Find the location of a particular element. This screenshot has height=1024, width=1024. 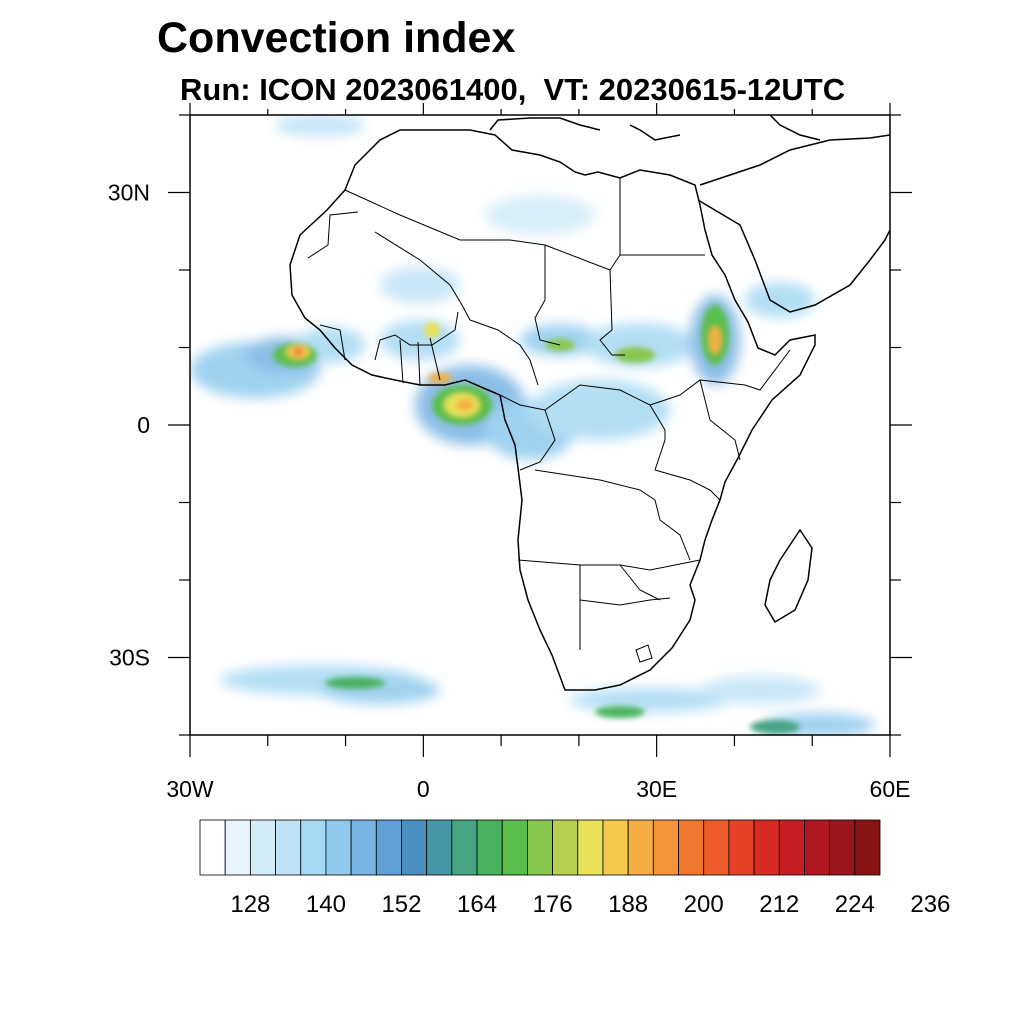

colorbar-label: 212 is located at coordinates (779, 904).